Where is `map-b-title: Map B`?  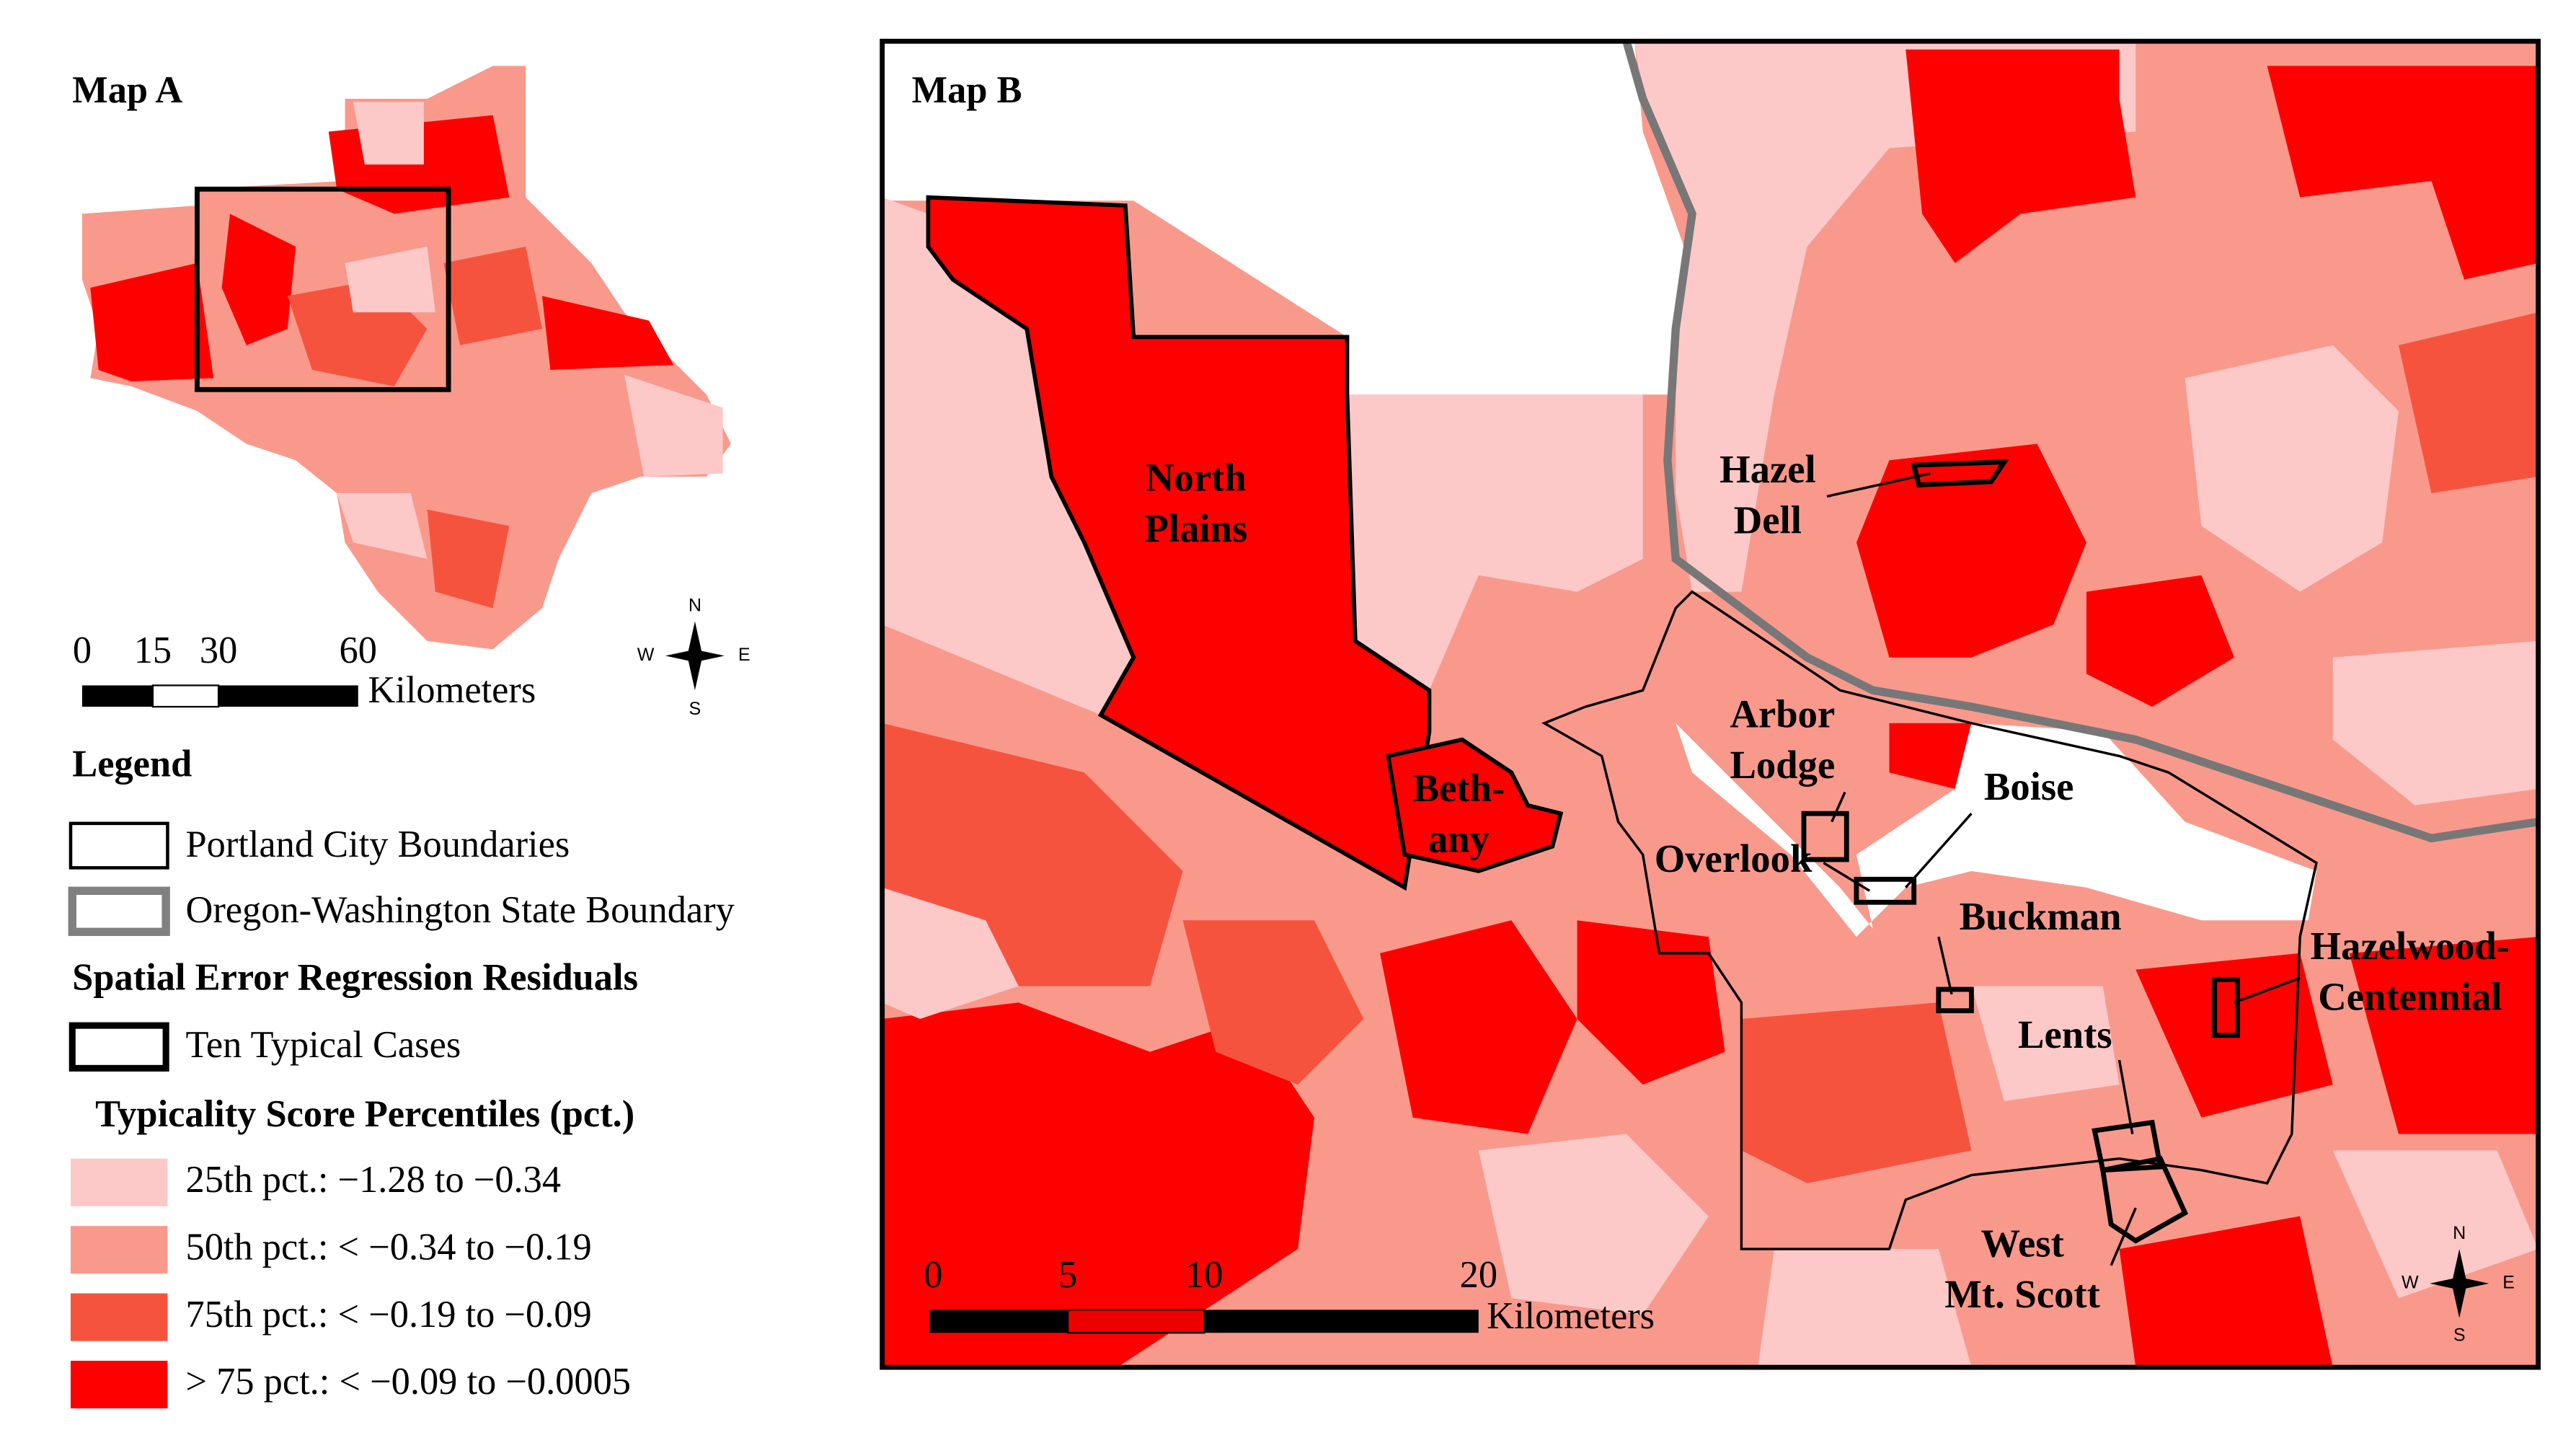
map-b-title: Map B is located at coordinates (967, 90).